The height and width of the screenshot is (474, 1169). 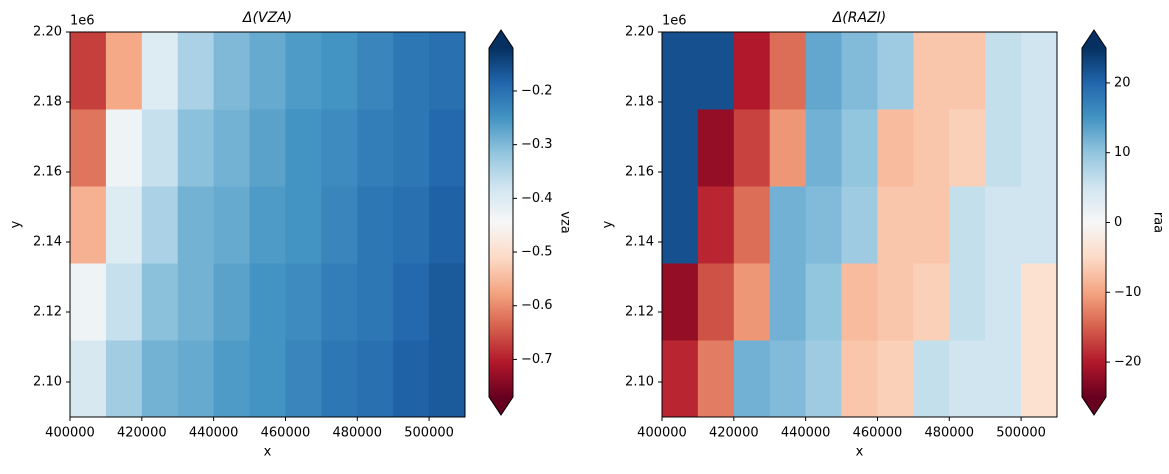 What do you see at coordinates (1021, 433) in the screenshot?
I see `x-tick-label: 500000` at bounding box center [1021, 433].